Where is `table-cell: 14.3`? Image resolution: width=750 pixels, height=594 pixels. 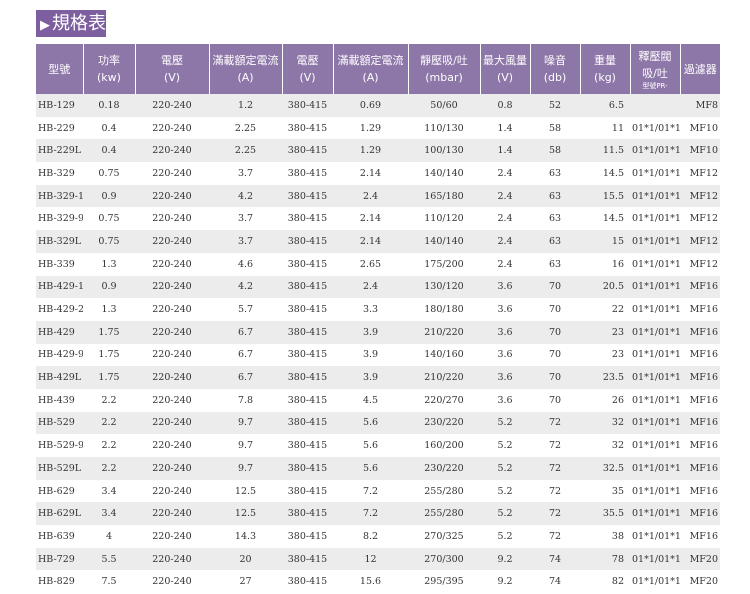
table-cell: 14.3 is located at coordinates (245, 536).